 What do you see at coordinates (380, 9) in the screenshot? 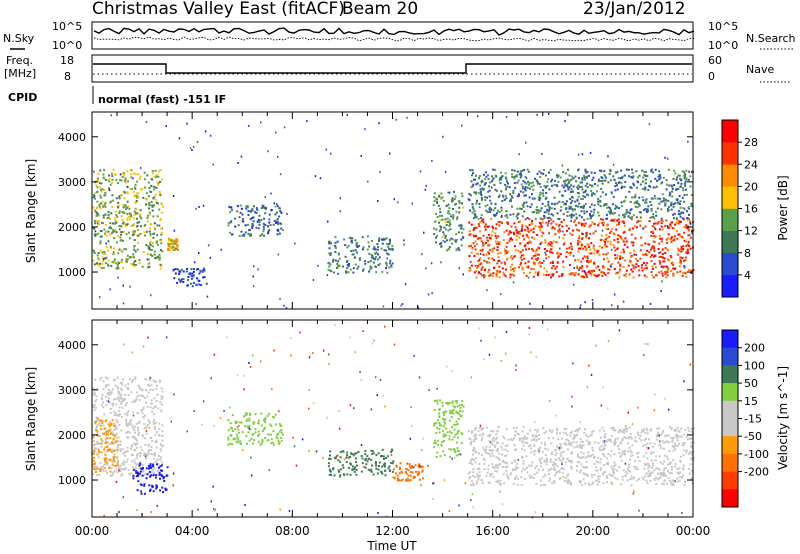
I see `beam-label: Beam 20` at bounding box center [380, 9].